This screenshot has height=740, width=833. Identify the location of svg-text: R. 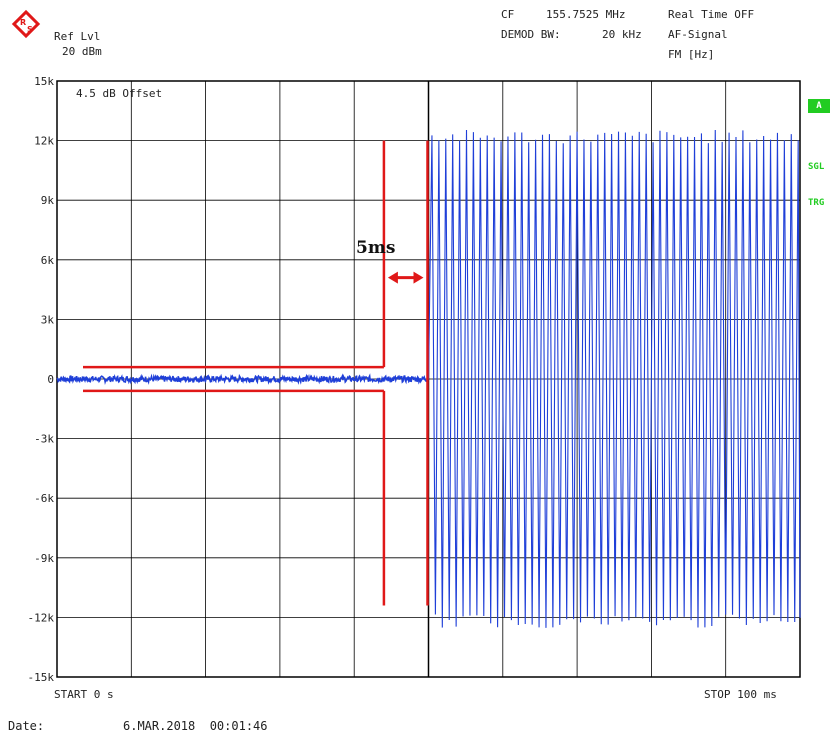
(23, 22).